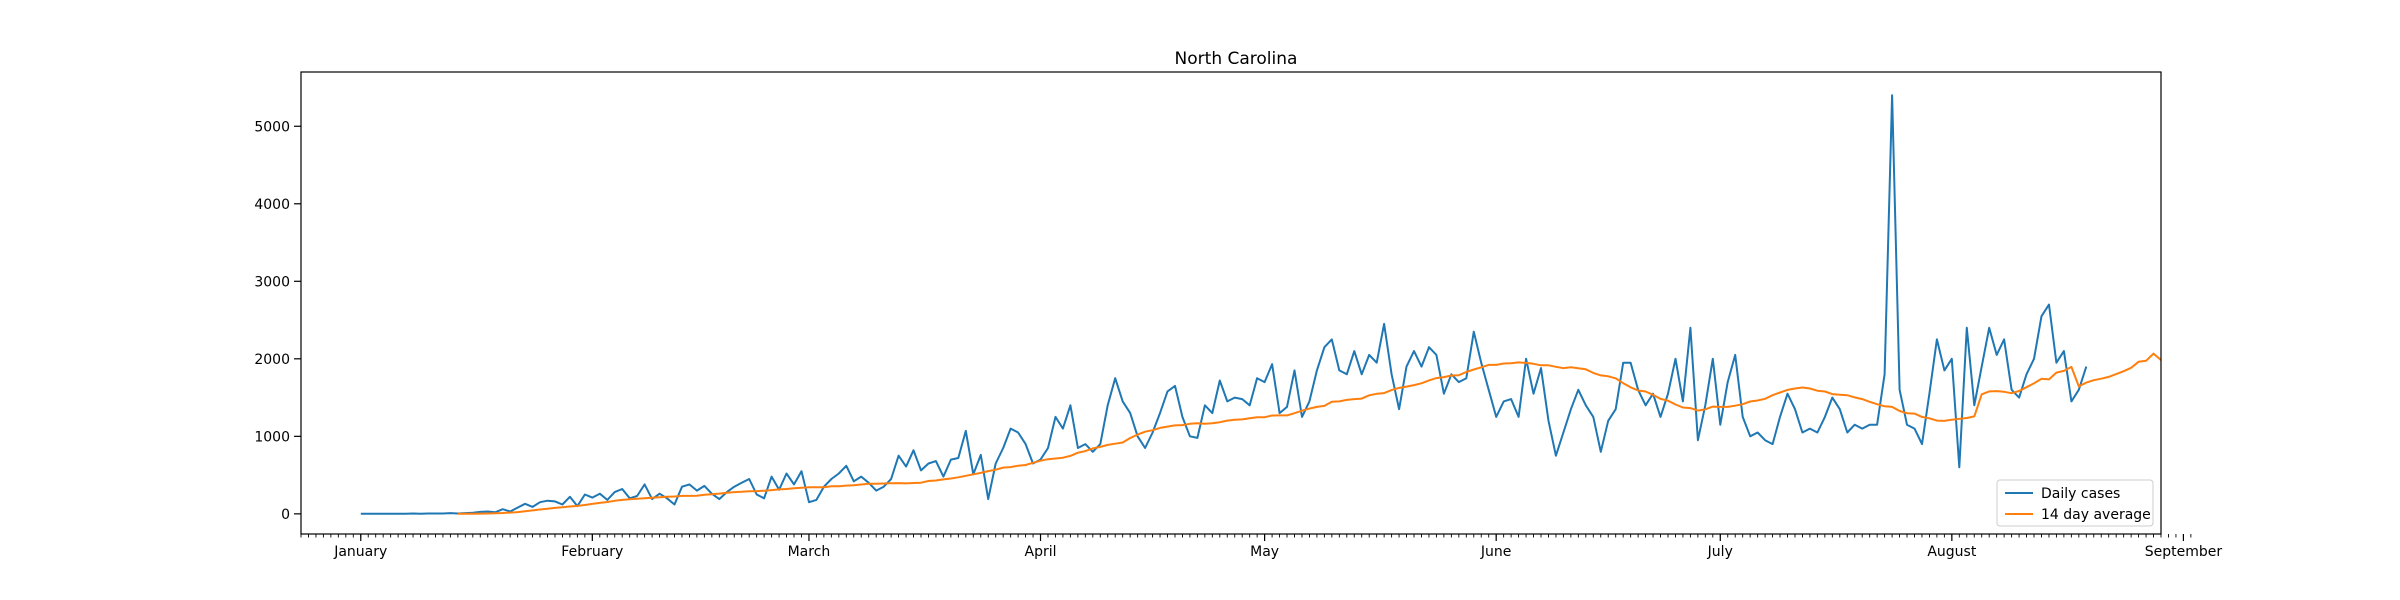 The image size is (2400, 600). Describe the element at coordinates (2184, 552) in the screenshot. I see `x-tick-label: September` at that location.